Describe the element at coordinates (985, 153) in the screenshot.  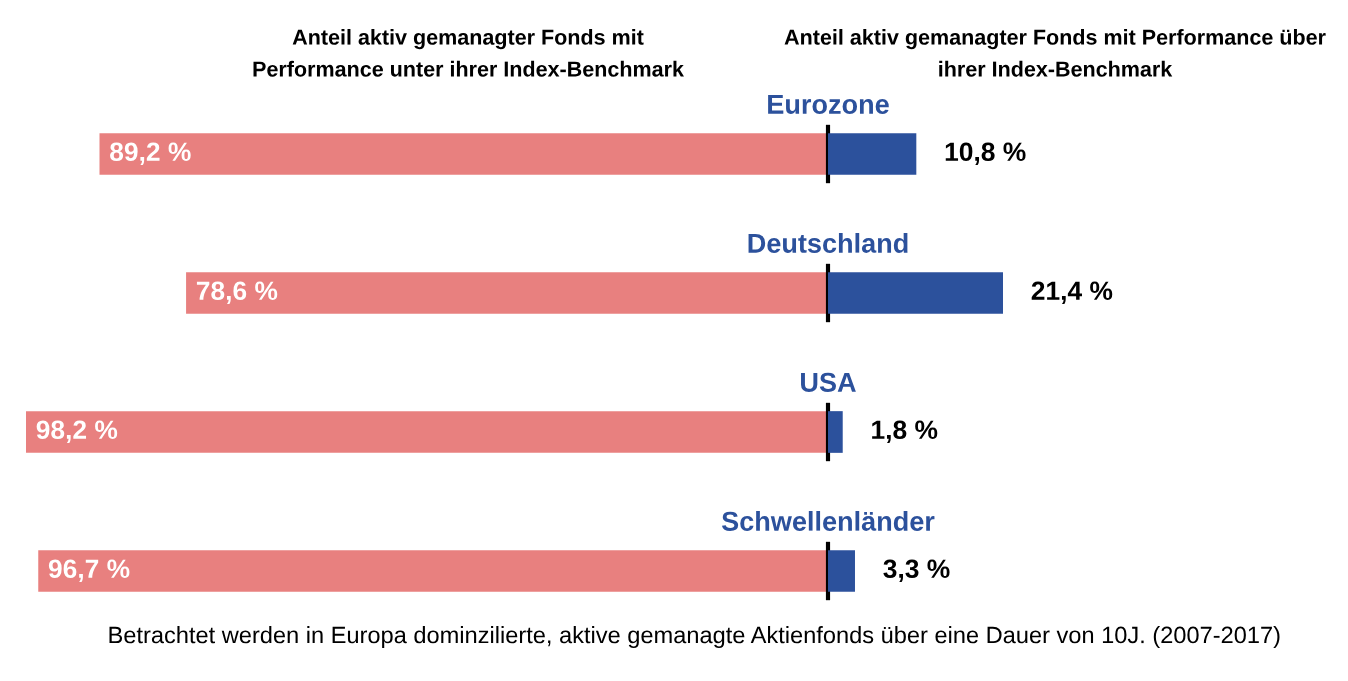
I see `data-label: 10,8 %` at that location.